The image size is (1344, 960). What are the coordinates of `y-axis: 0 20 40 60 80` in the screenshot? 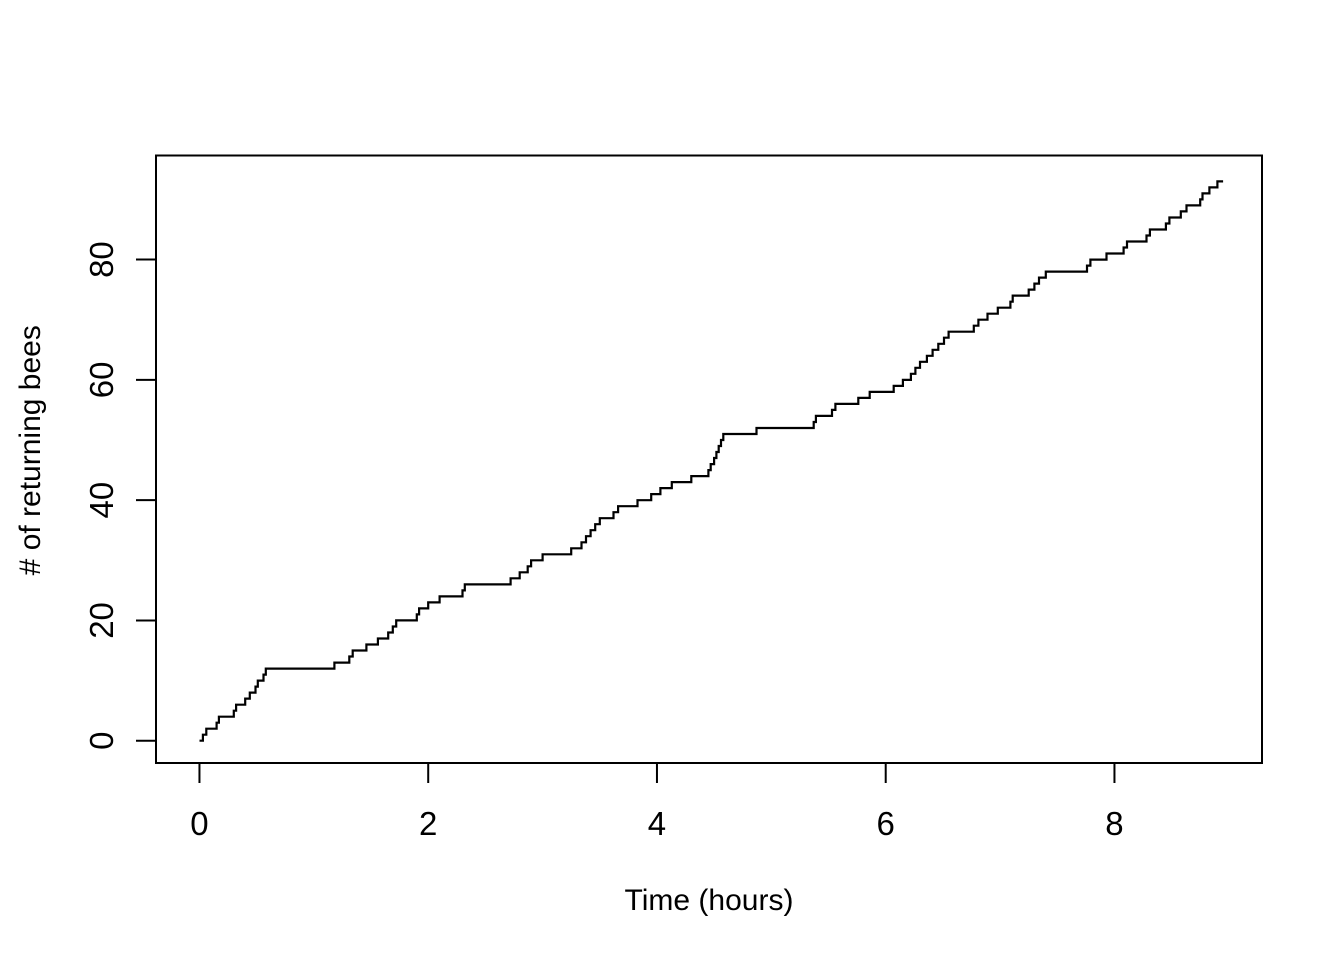 It's located at (119, 495).